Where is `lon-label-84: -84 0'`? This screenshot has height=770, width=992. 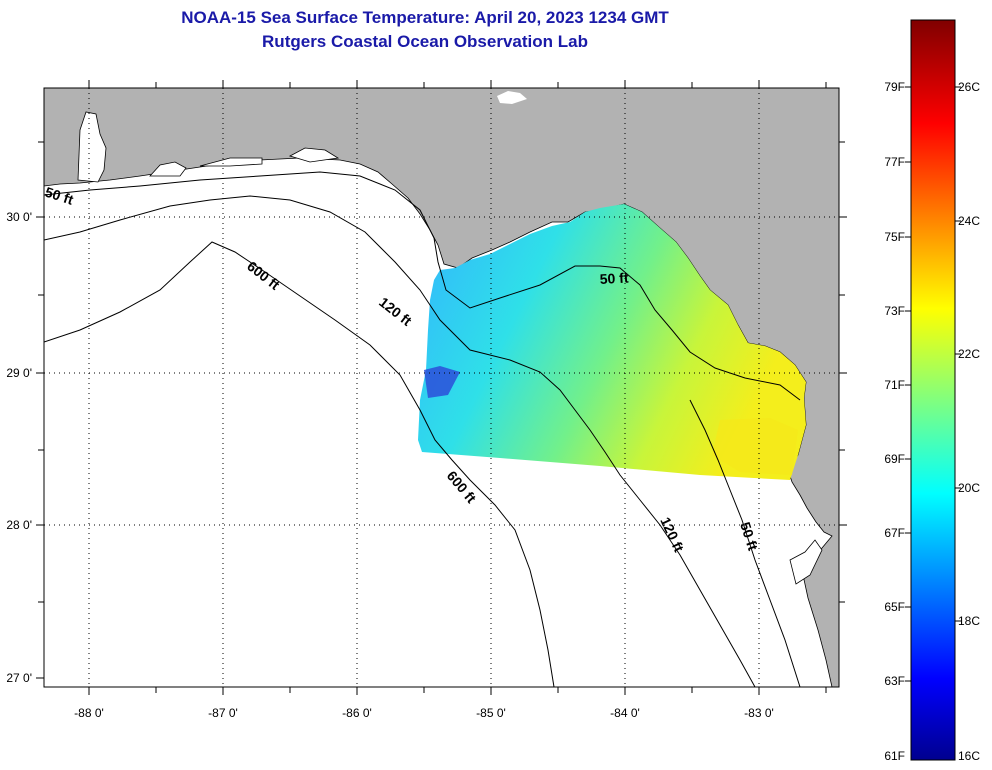
lon-label-84: -84 0' is located at coordinates (625, 713).